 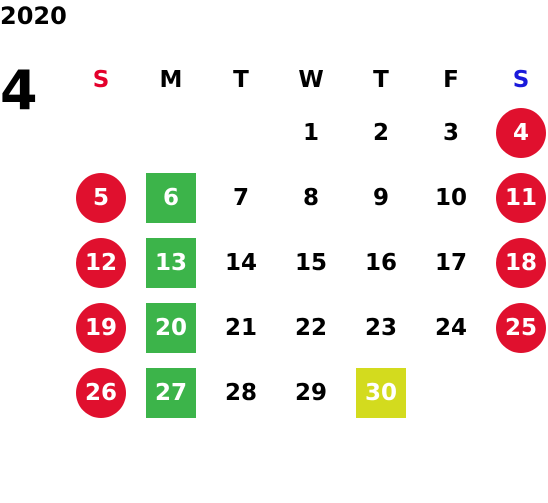 I want to click on weekday-header-row: S M T W T F S, so click(x=307, y=80).